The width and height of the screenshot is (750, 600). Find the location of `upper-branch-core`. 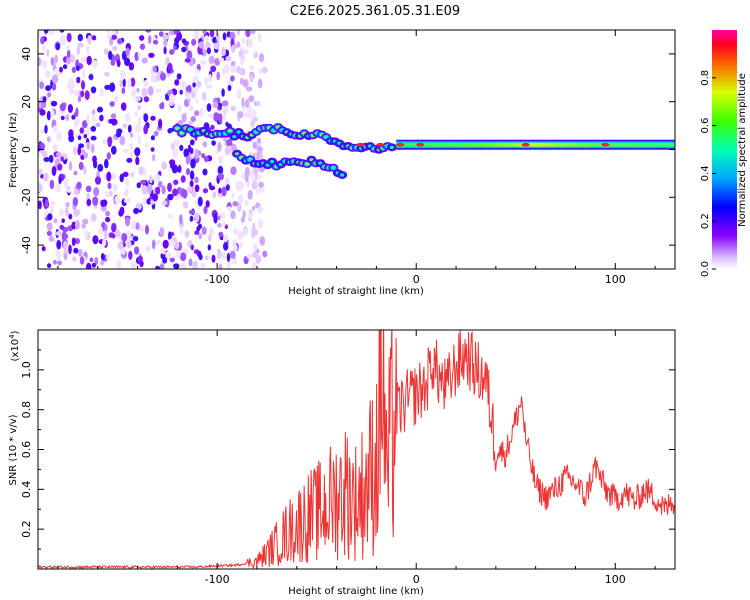

upper-branch-core is located at coordinates (238, 132).